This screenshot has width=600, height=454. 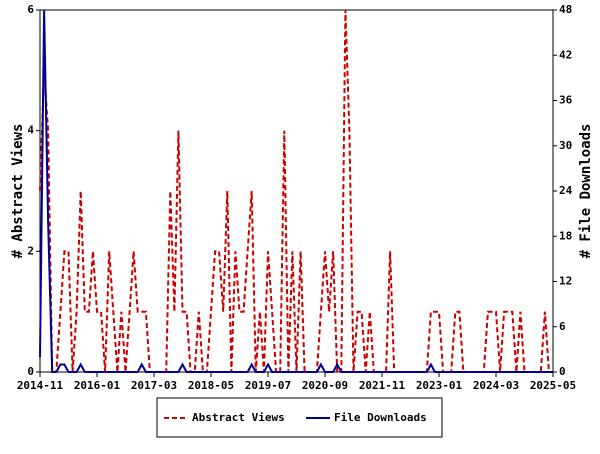 I want to click on y2-tick-label: 30, so click(x=565, y=145).